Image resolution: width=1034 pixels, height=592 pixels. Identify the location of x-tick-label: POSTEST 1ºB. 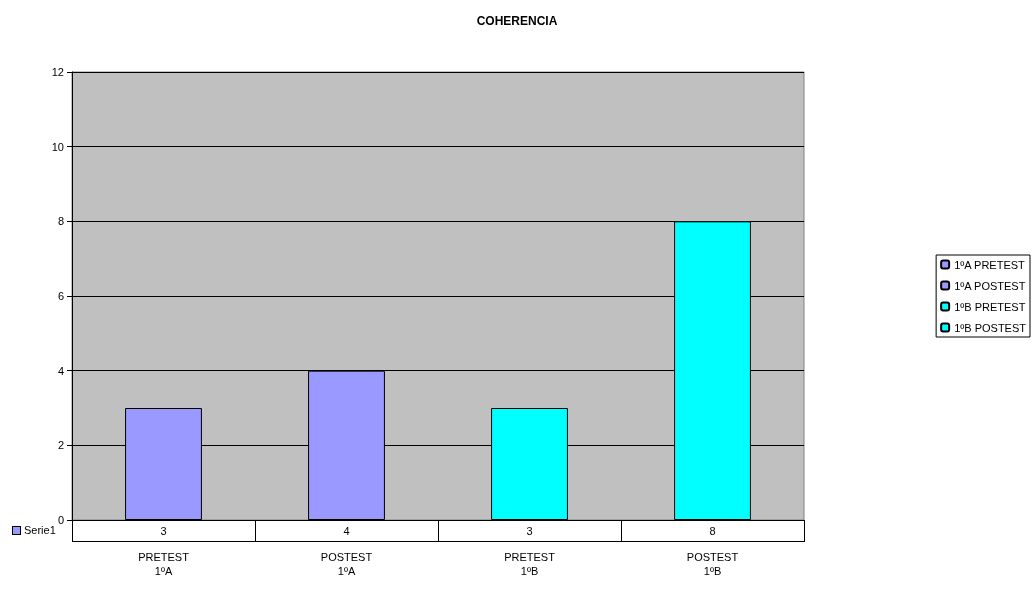
(712, 564).